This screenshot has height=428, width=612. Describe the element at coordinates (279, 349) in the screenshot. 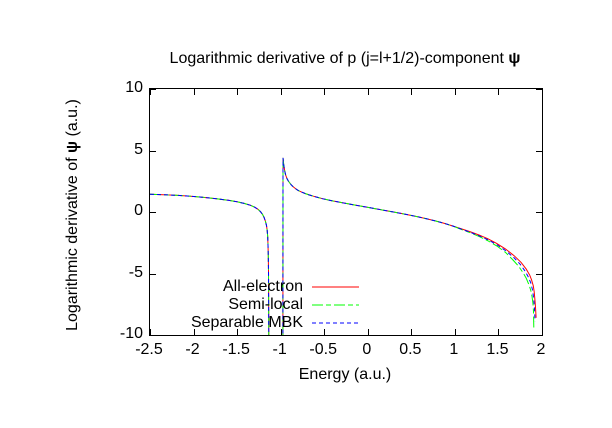

I see `x-tick-label: -1` at that location.